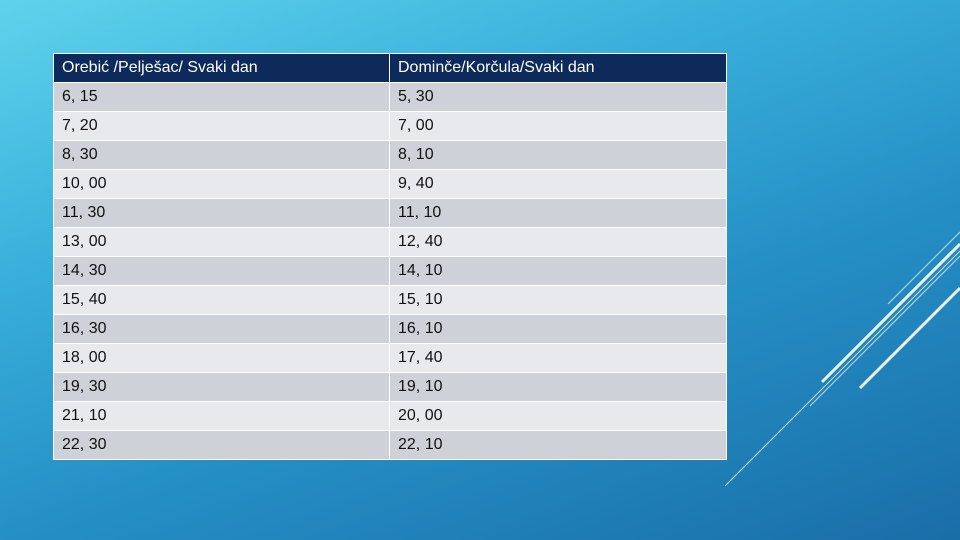 Image resolution: width=960 pixels, height=540 pixels. Describe the element at coordinates (558, 184) in the screenshot. I see `table-cell: 9, 40` at that location.